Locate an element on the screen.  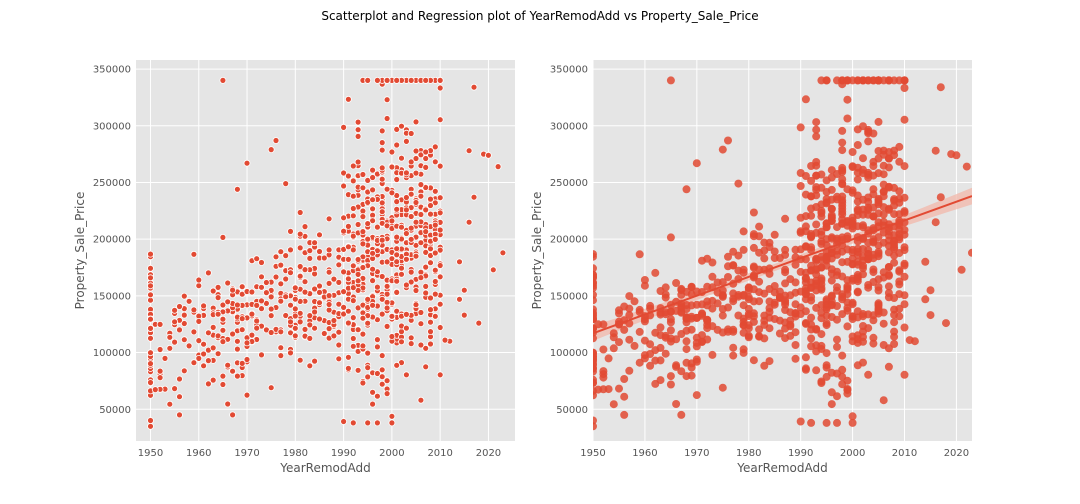
y-tick-label: 350000 is located at coordinates (112, 70).